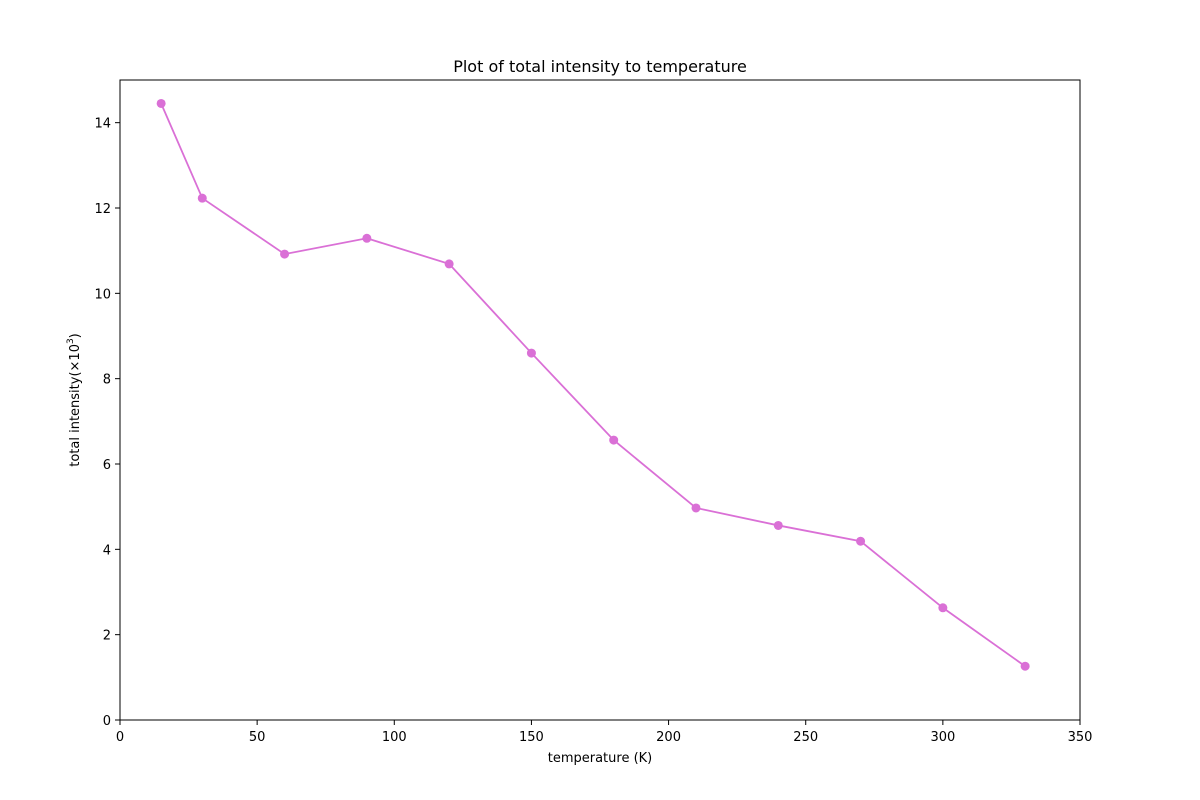 The height and width of the screenshot is (800, 1200). What do you see at coordinates (75, 335) in the screenshot?
I see `y-axis-label-close: )` at bounding box center [75, 335].